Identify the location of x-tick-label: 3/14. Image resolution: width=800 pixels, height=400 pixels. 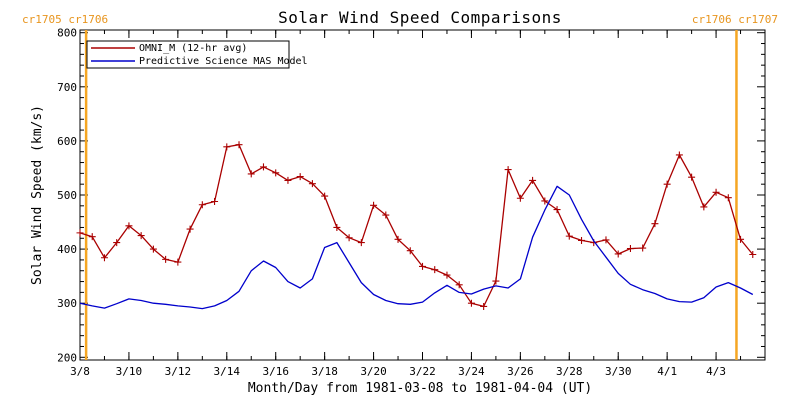
(227, 371).